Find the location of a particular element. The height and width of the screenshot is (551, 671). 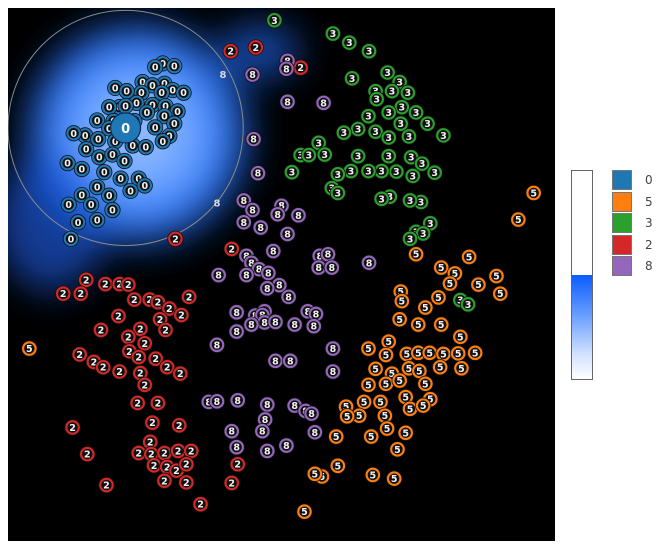

selection-center-marker: 0 is located at coordinates (126, 128).